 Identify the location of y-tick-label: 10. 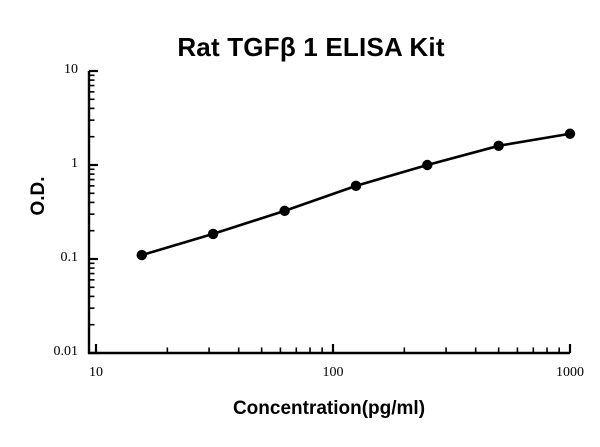
(71, 69).